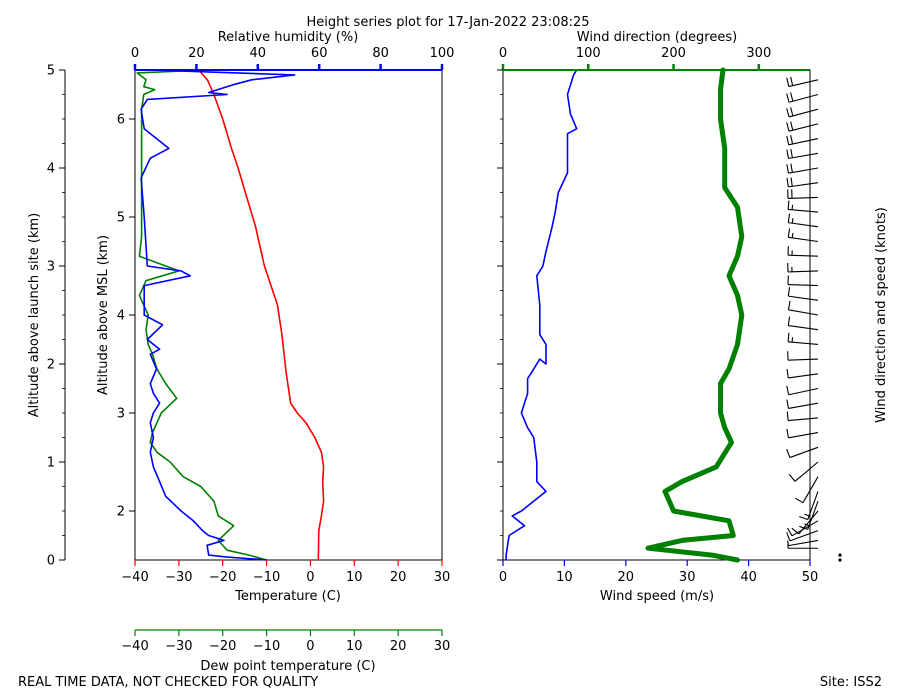  What do you see at coordinates (51, 267) in the screenshot?
I see `agl-tick-label: 3` at bounding box center [51, 267].